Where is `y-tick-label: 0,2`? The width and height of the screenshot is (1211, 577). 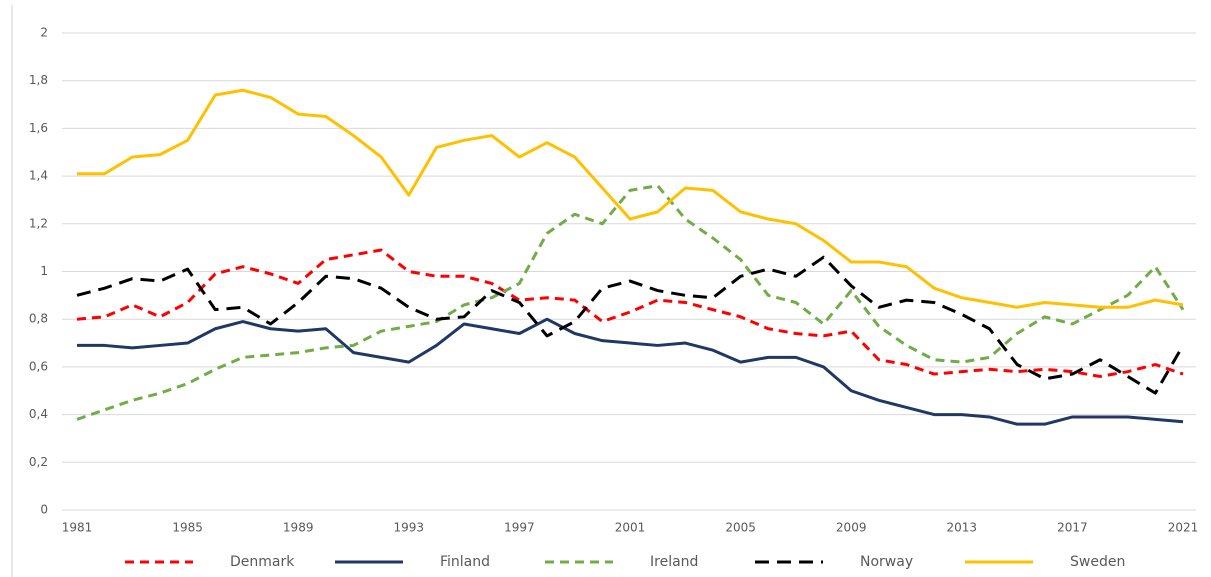 y-tick-label: 0,2 is located at coordinates (38, 462).